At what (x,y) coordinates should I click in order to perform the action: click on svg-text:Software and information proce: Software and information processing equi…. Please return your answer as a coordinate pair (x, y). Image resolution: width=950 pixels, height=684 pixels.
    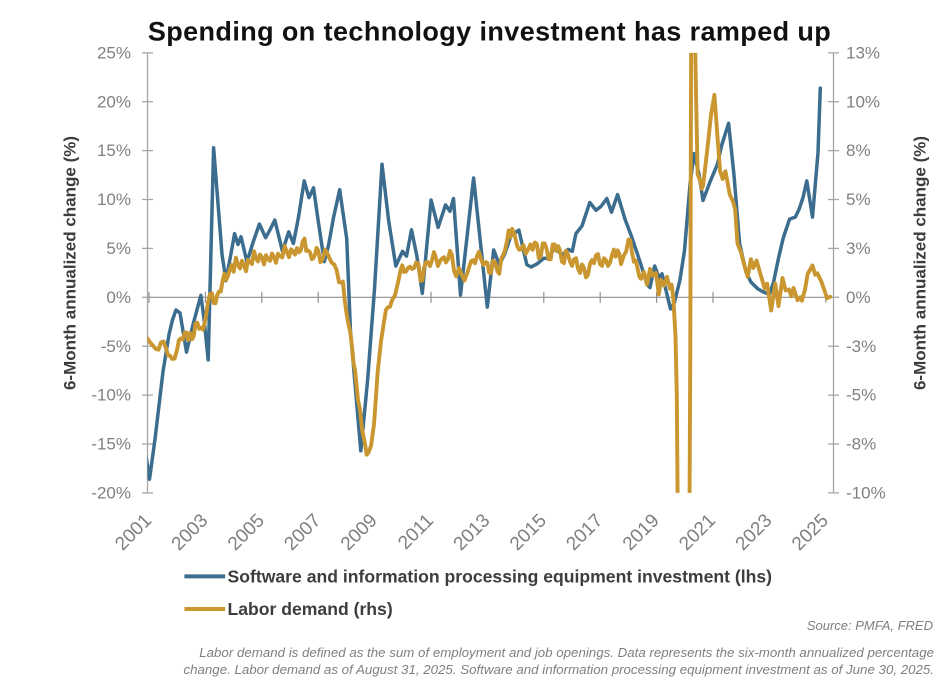
    Looking at the image, I should click on (500, 577).